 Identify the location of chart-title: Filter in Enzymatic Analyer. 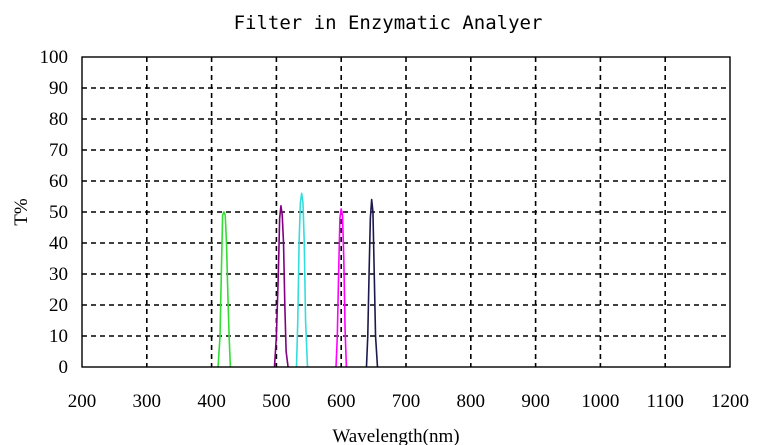
(388, 23).